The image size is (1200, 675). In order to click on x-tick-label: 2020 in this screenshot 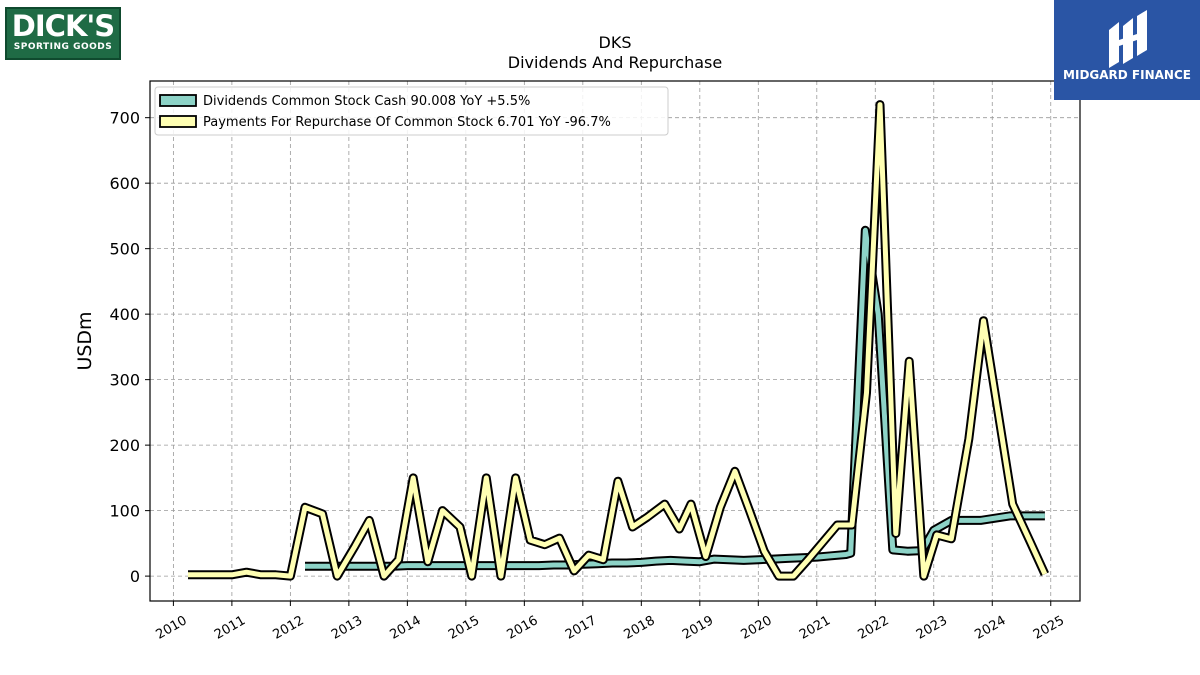, I will do `click(756, 628)`.